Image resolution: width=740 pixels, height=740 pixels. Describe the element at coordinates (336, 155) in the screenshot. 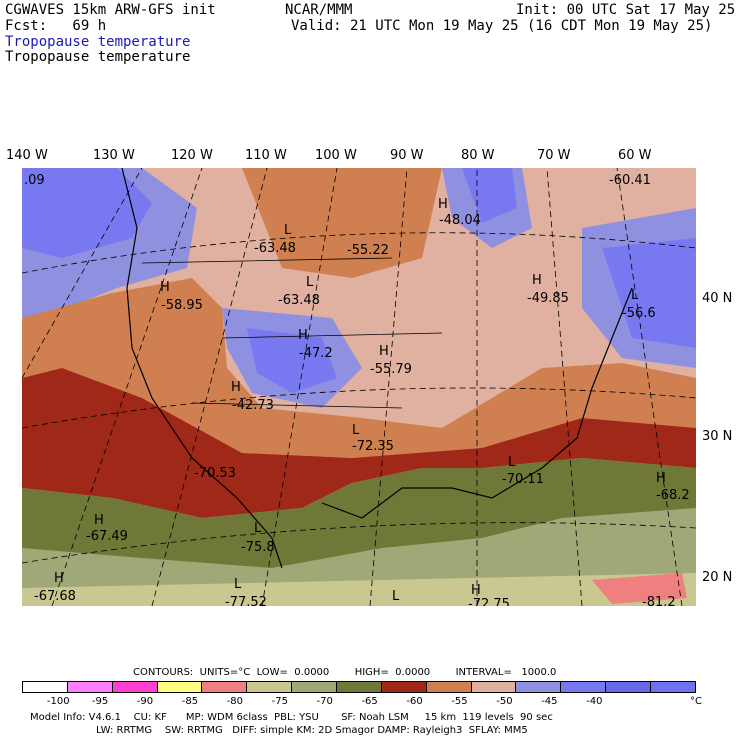

I see `lon-label: 100 W` at that location.